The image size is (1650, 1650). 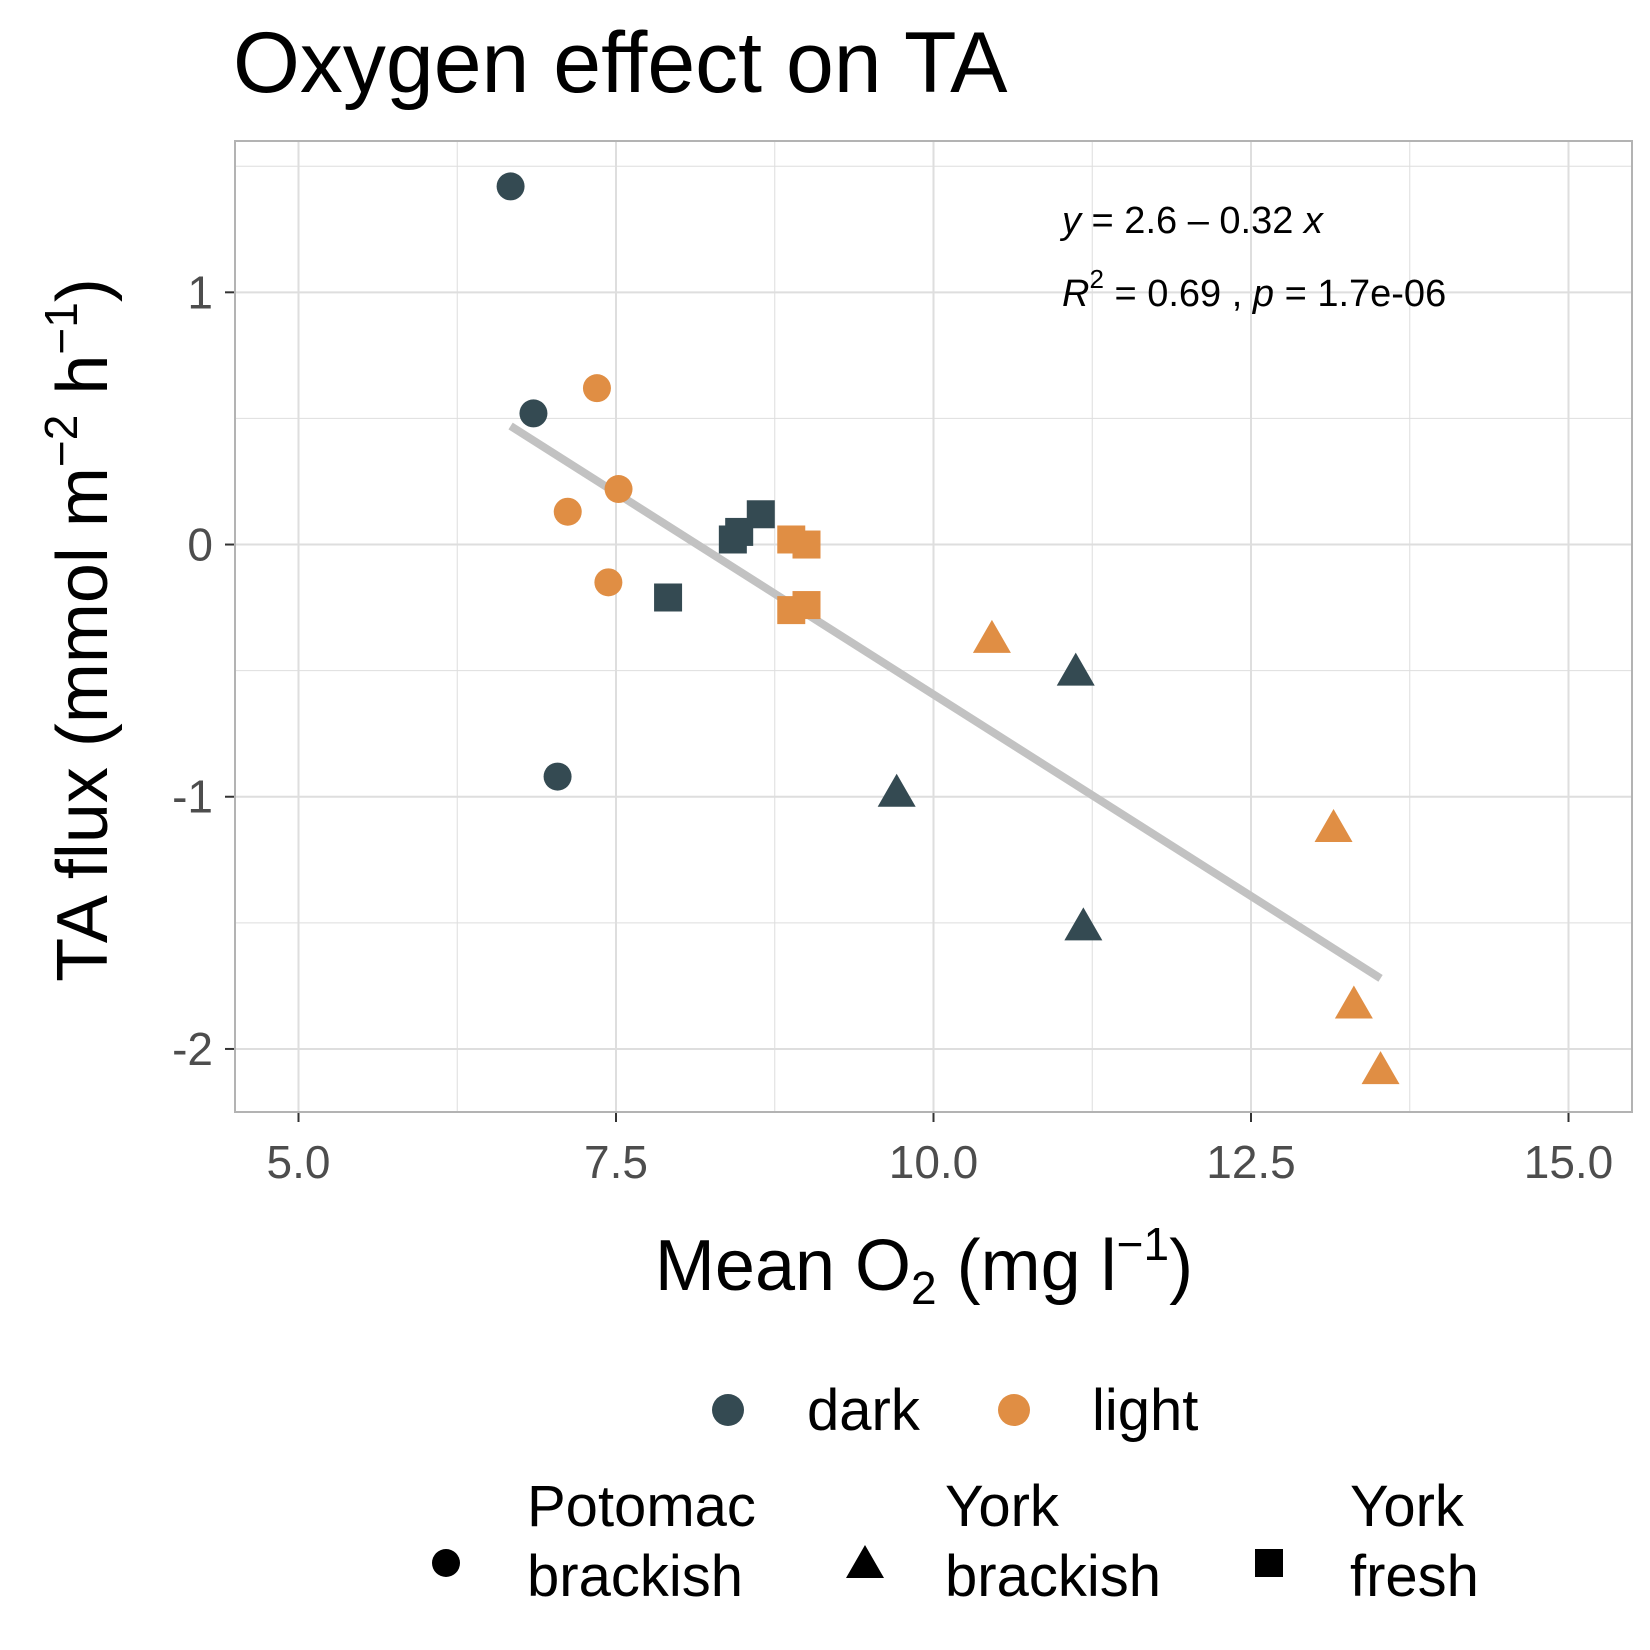 I want to click on y-title-mid: h, so click(x=83, y=385).